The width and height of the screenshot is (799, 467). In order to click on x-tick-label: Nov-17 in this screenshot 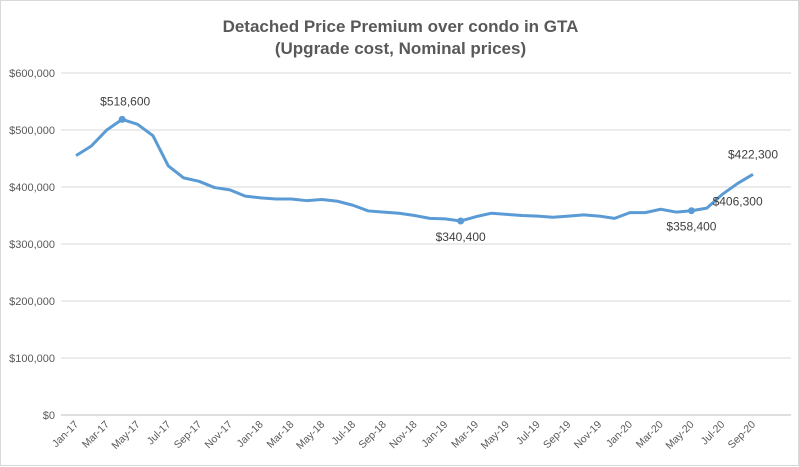, I will do `click(219, 435)`.